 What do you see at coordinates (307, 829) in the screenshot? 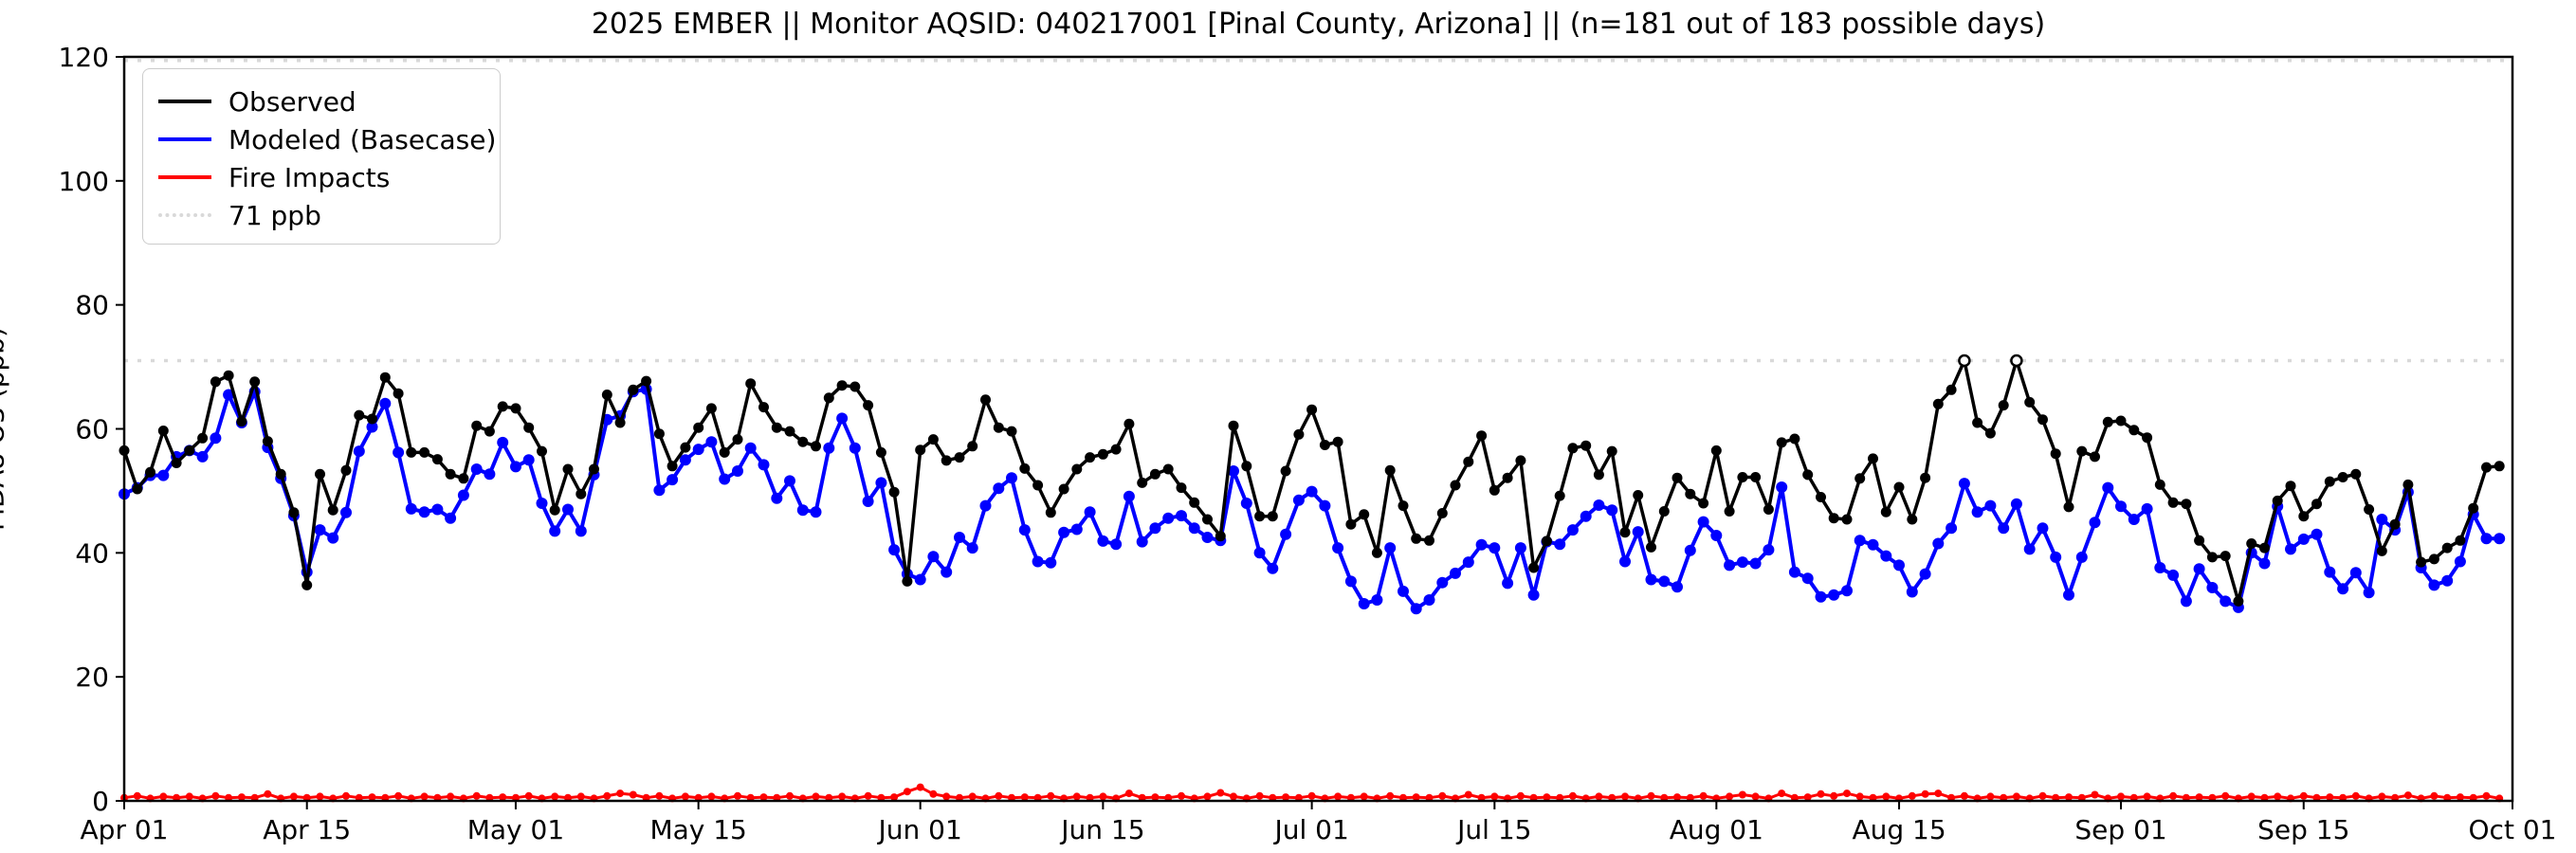
I see `x-tick-label: Apr 15` at bounding box center [307, 829].